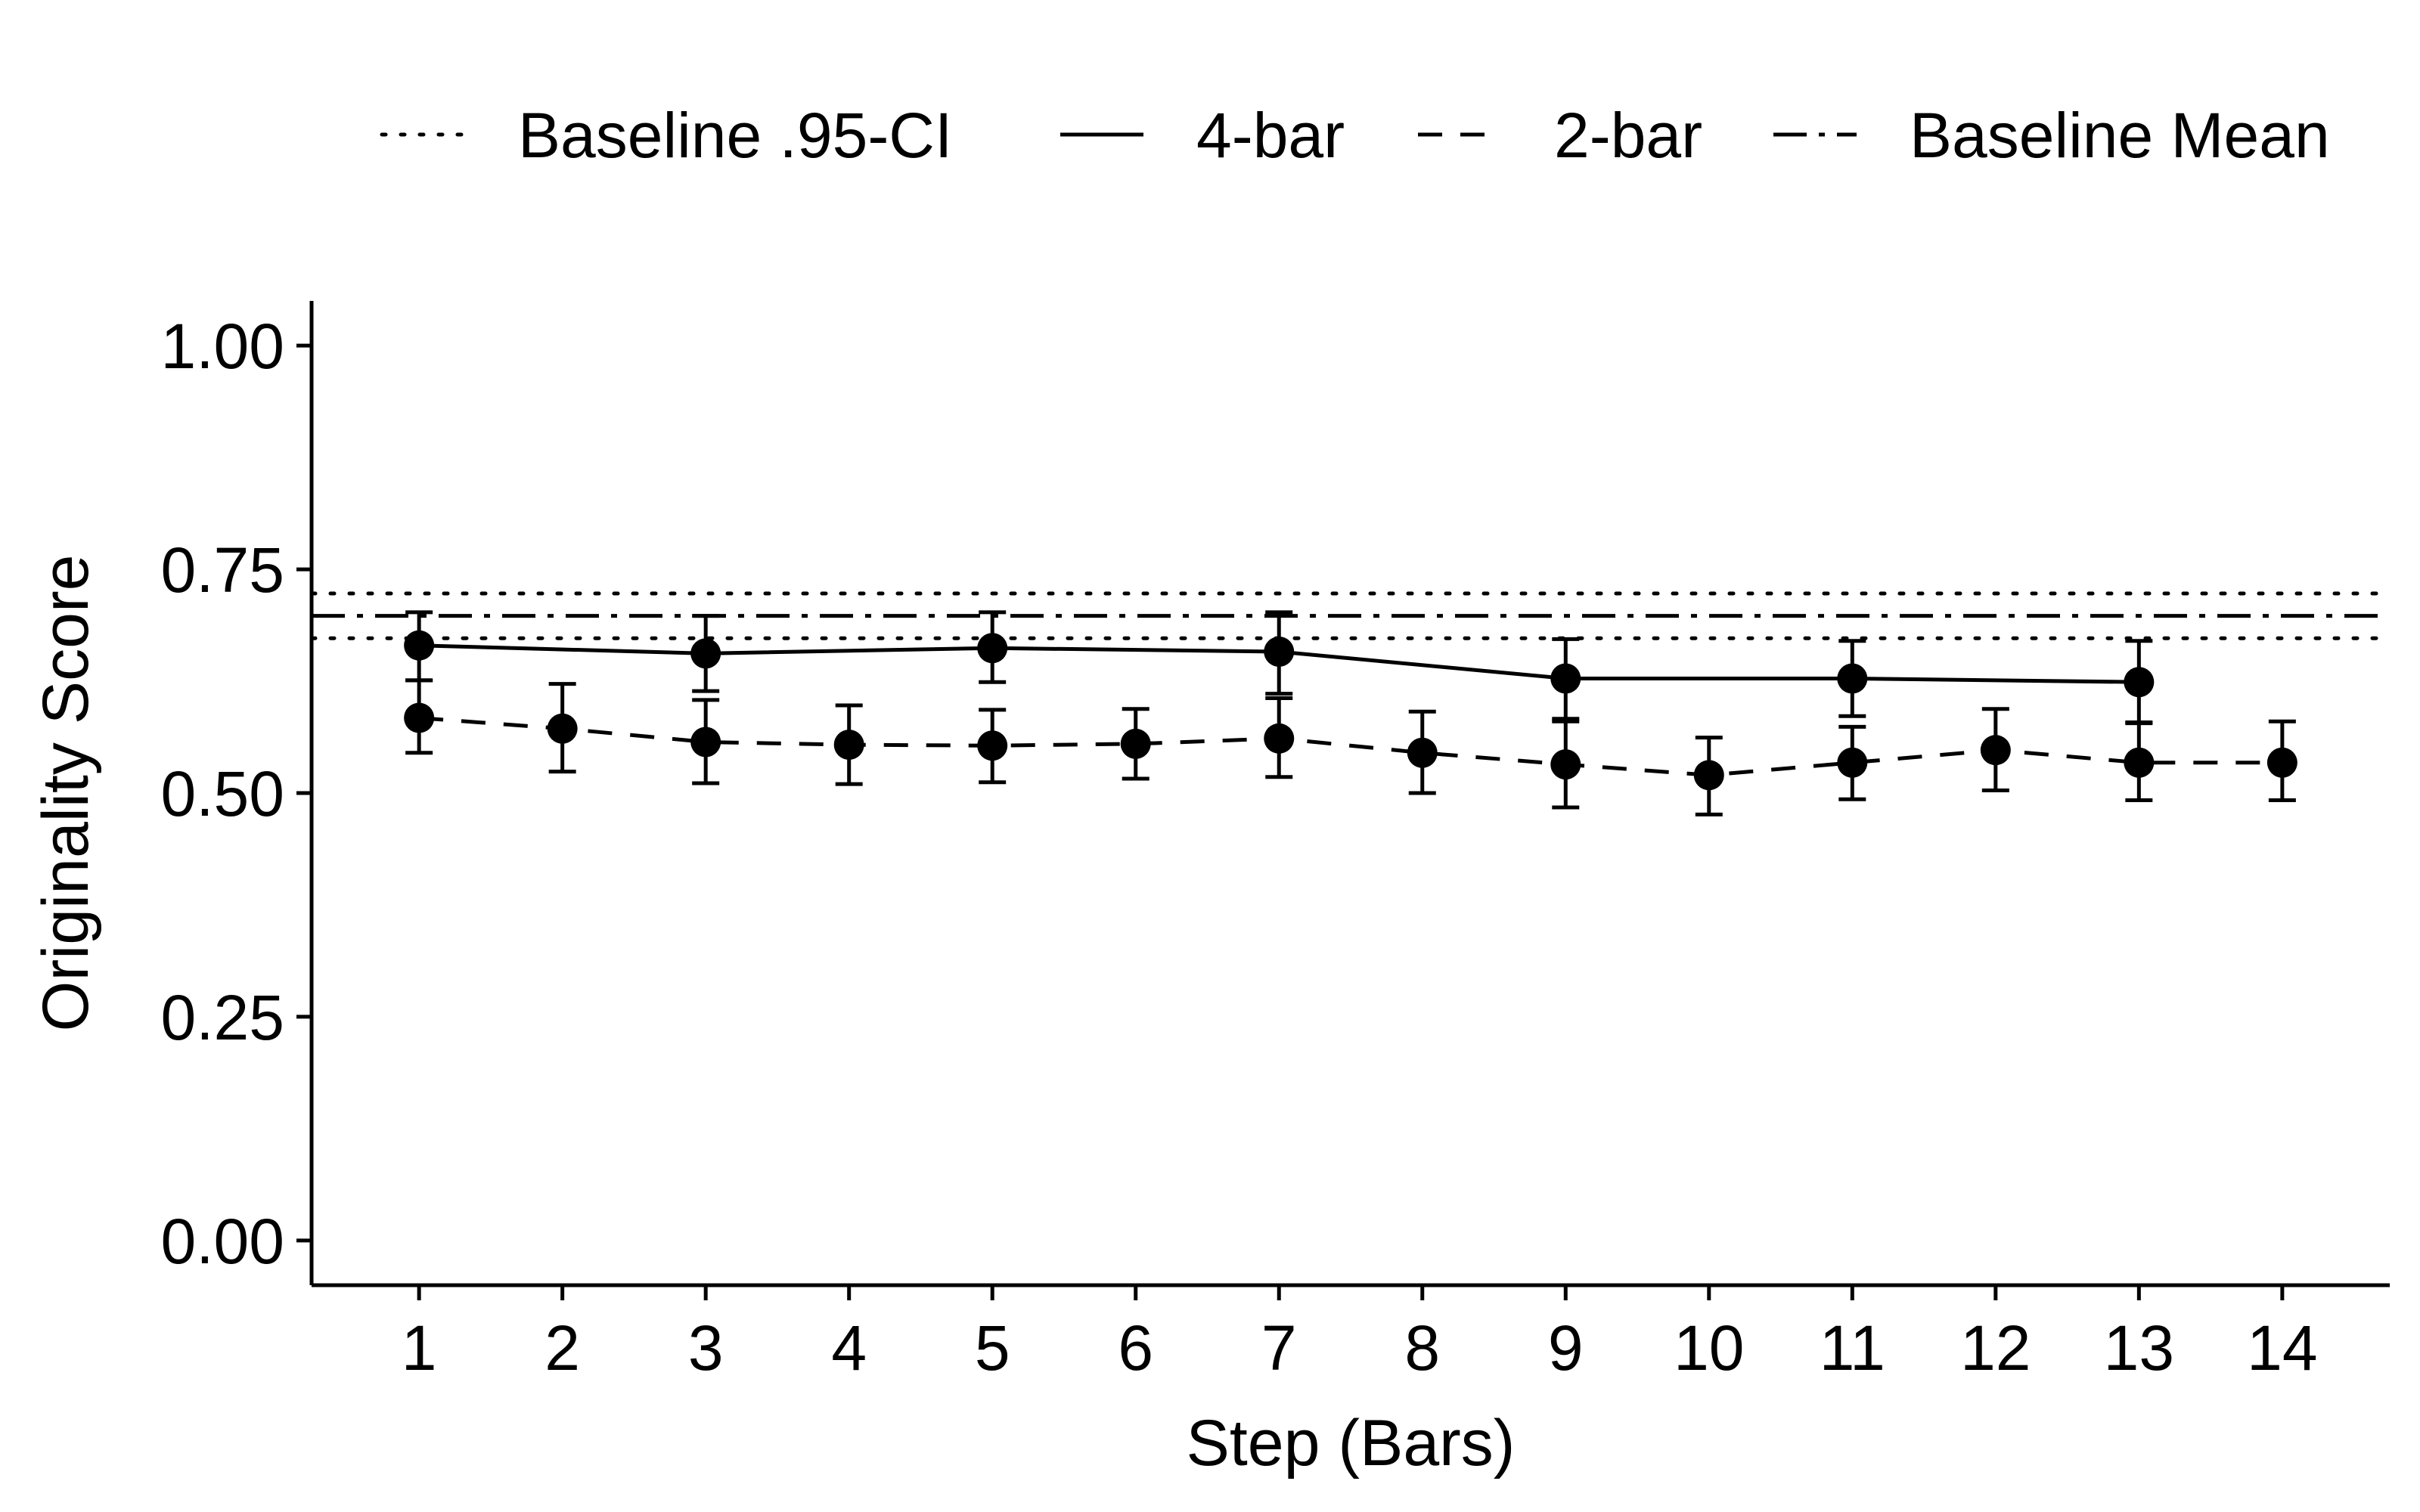 Image resolution: width=2420 pixels, height=1512 pixels. Describe the element at coordinates (223, 347) in the screenshot. I see `y-tick-label: 1.00` at that location.